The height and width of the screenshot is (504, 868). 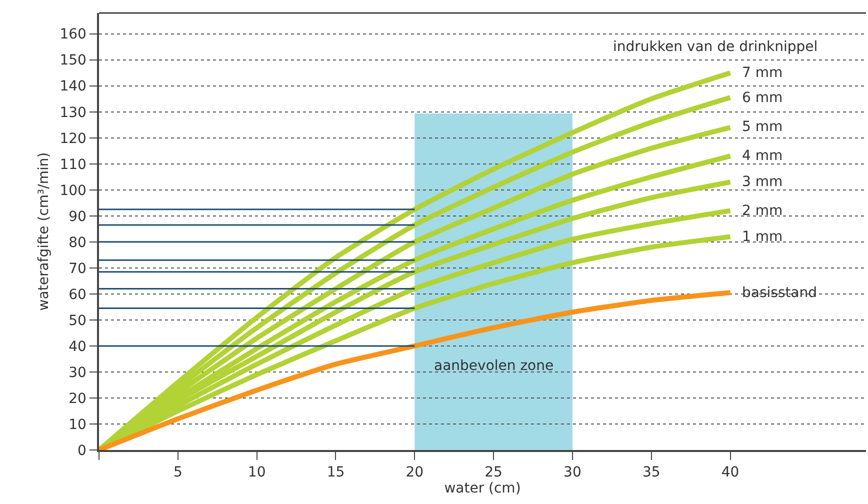 What do you see at coordinates (573, 472) in the screenshot?
I see `x-tick-label: 30` at bounding box center [573, 472].